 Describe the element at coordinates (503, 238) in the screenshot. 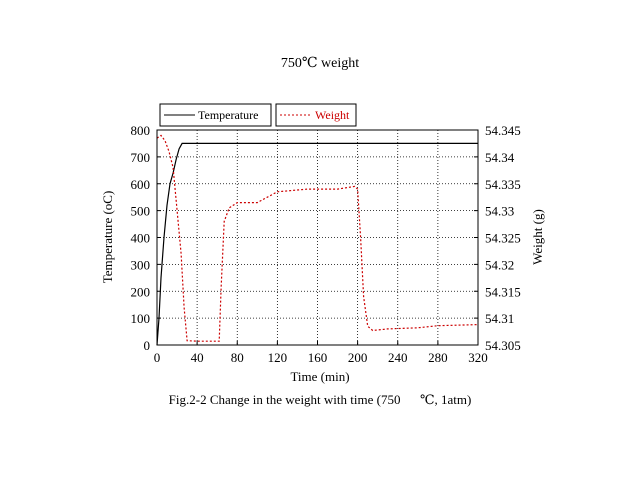

I see `y-right-tick-label: 54.325` at that location.